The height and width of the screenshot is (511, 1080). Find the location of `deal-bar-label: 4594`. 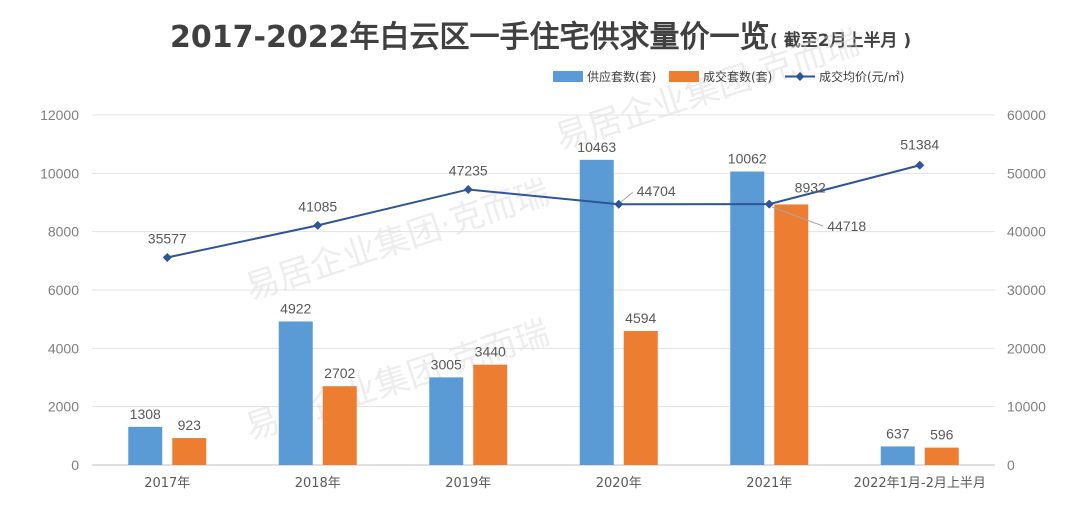

deal-bar-label: 4594 is located at coordinates (640, 318).